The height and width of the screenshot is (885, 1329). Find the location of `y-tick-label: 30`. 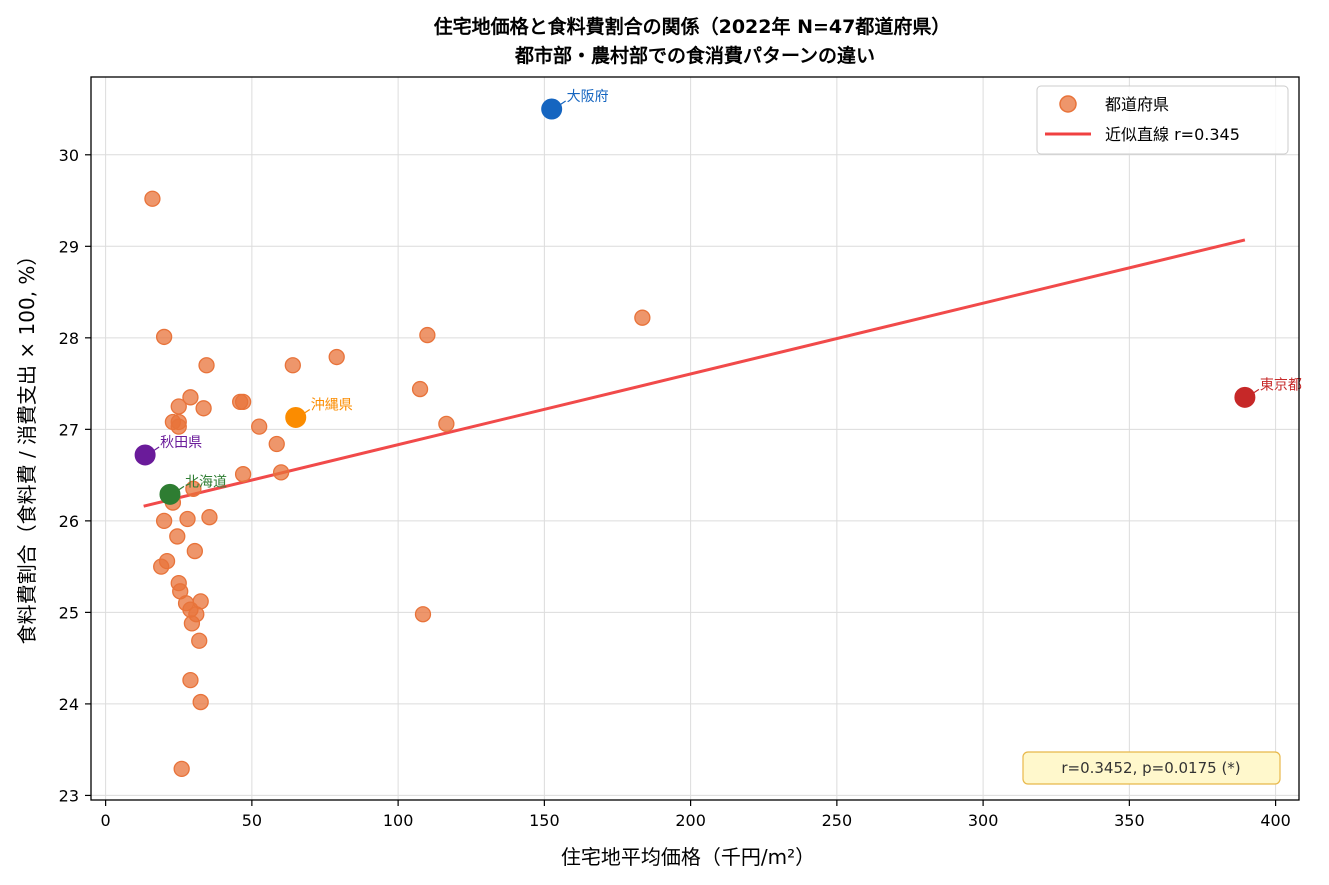

y-tick-label: 30 is located at coordinates (69, 155).